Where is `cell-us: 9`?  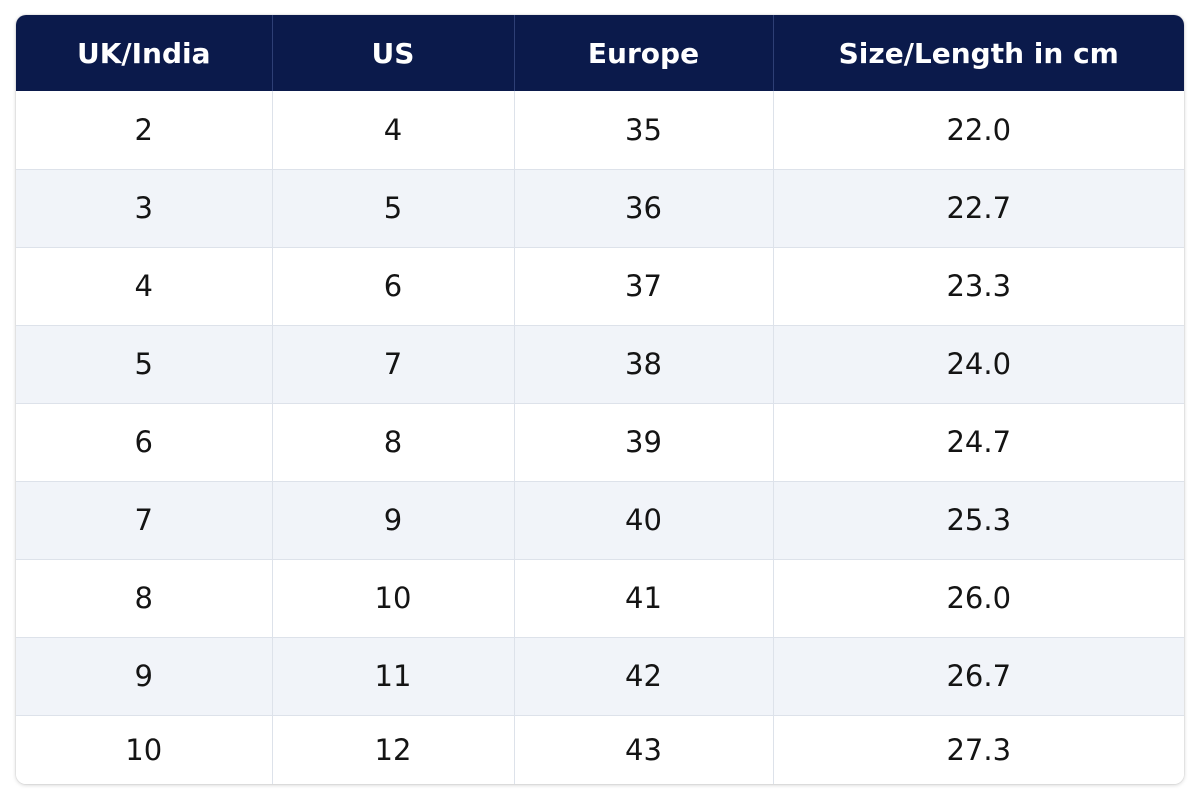
cell-us: 9 is located at coordinates (392, 519).